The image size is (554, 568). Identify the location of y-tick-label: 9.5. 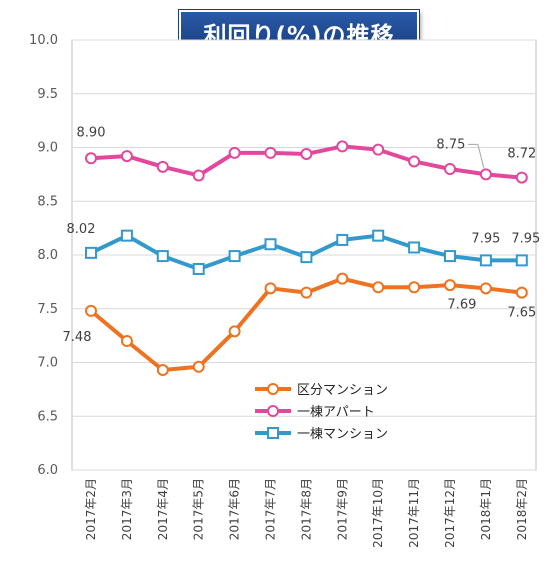
(47, 94).